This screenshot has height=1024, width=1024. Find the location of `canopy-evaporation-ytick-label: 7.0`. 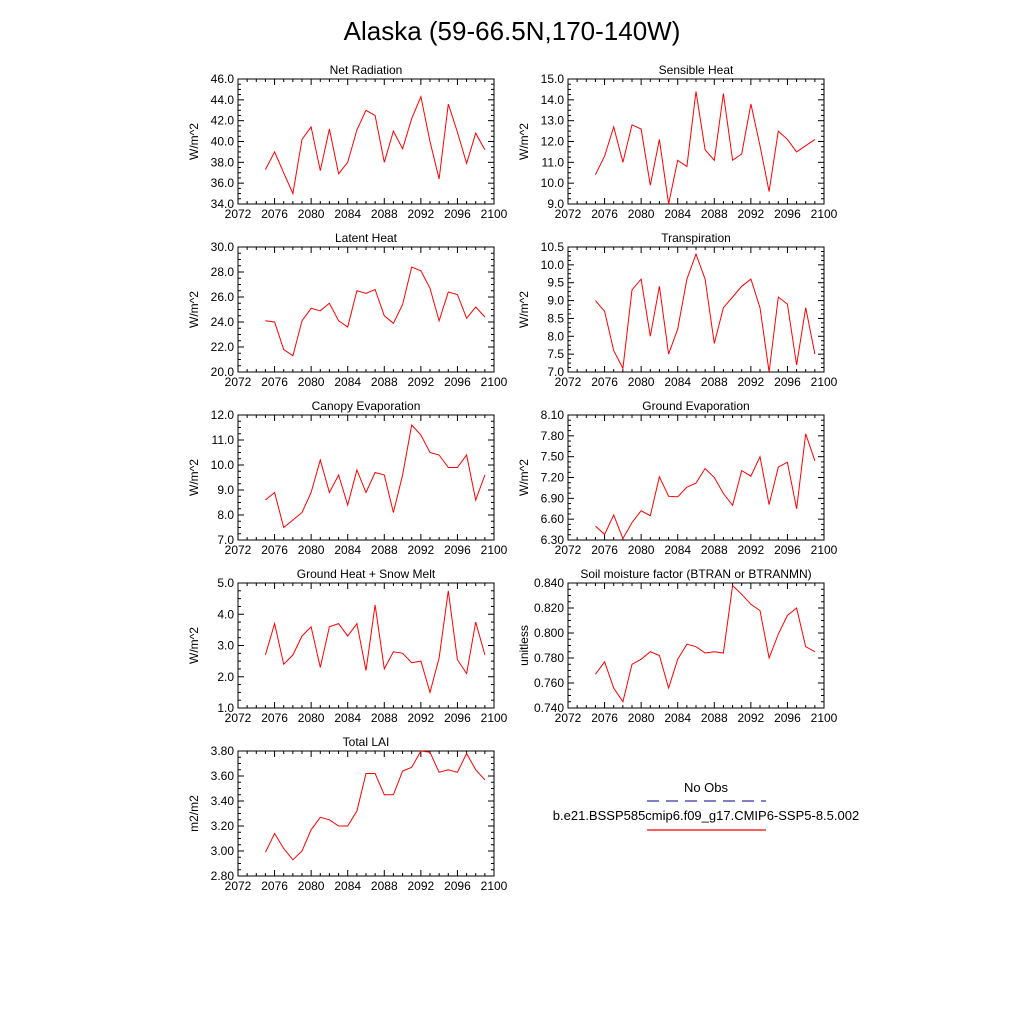

canopy-evaporation-ytick-label: 7.0 is located at coordinates (225, 540).